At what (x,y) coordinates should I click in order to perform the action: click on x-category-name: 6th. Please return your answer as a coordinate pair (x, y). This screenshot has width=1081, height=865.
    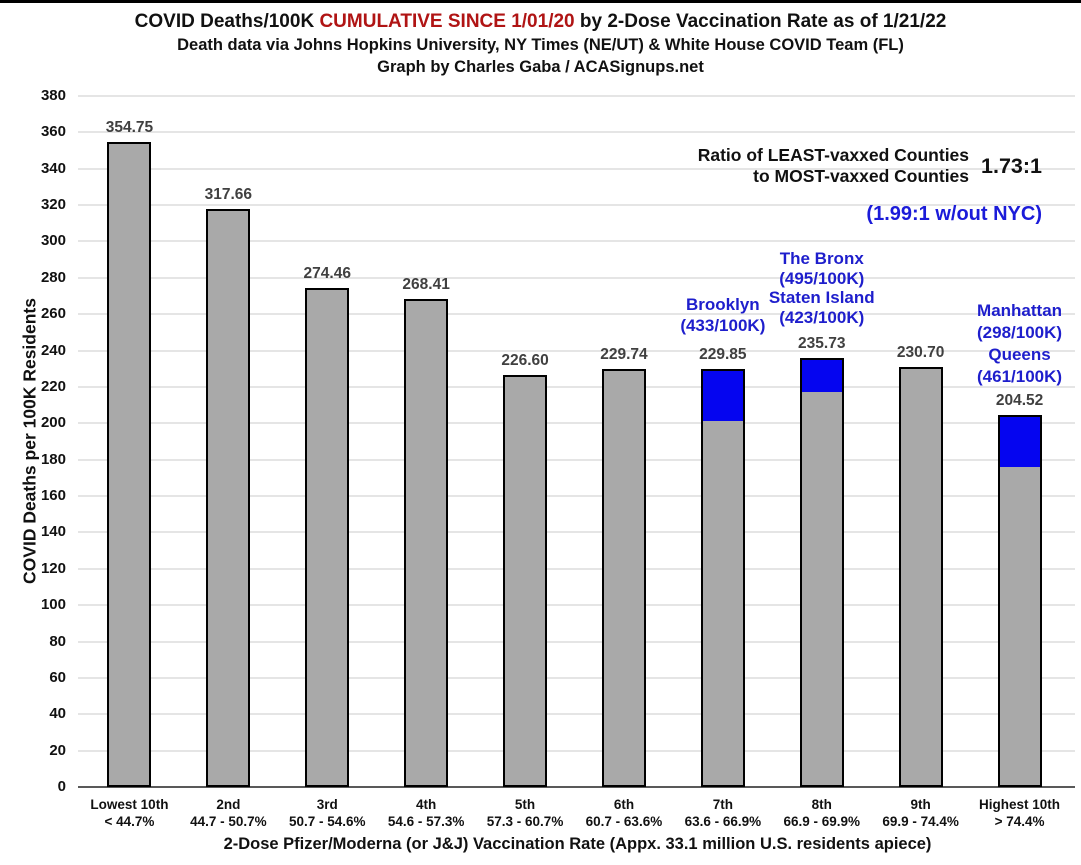
    Looking at the image, I should click on (624, 804).